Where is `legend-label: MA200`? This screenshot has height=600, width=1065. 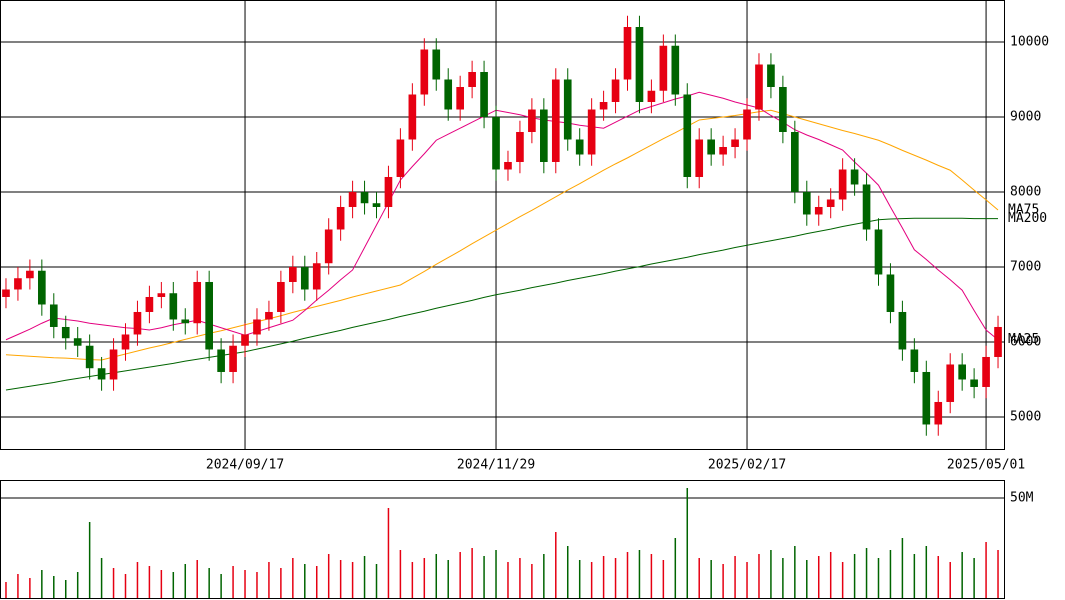
legend-label: MA200 is located at coordinates (1027, 218).